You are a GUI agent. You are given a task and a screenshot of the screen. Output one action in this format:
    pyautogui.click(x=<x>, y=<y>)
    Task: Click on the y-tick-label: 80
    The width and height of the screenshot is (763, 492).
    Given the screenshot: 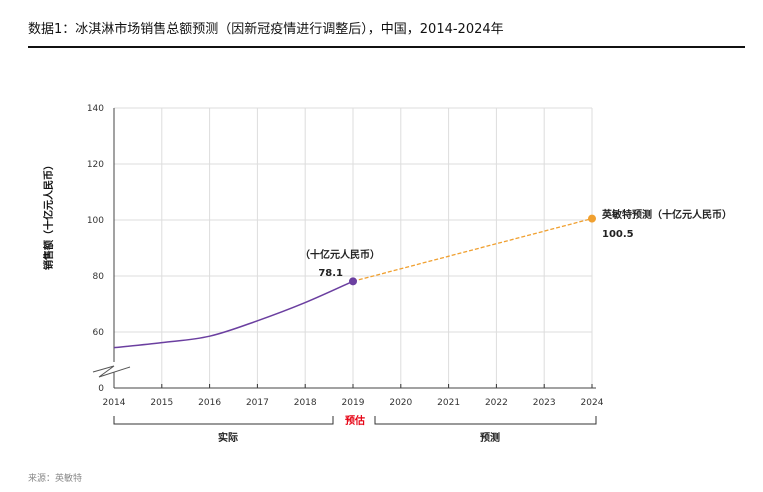 What is the action you would take?
    pyautogui.click(x=99, y=277)
    